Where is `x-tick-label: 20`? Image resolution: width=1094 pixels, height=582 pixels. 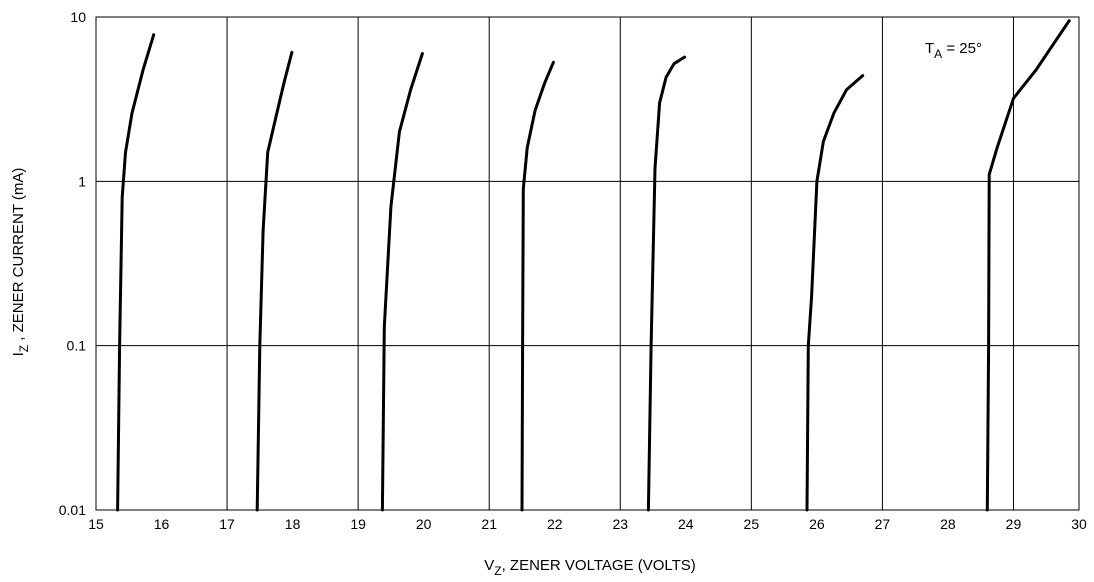 x-tick-label: 20 is located at coordinates (424, 524).